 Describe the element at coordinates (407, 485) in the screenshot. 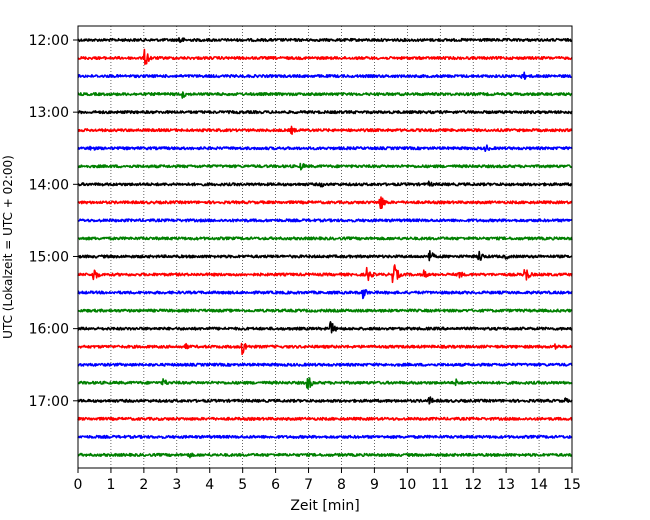

I see `x-tick-label: 10` at that location.